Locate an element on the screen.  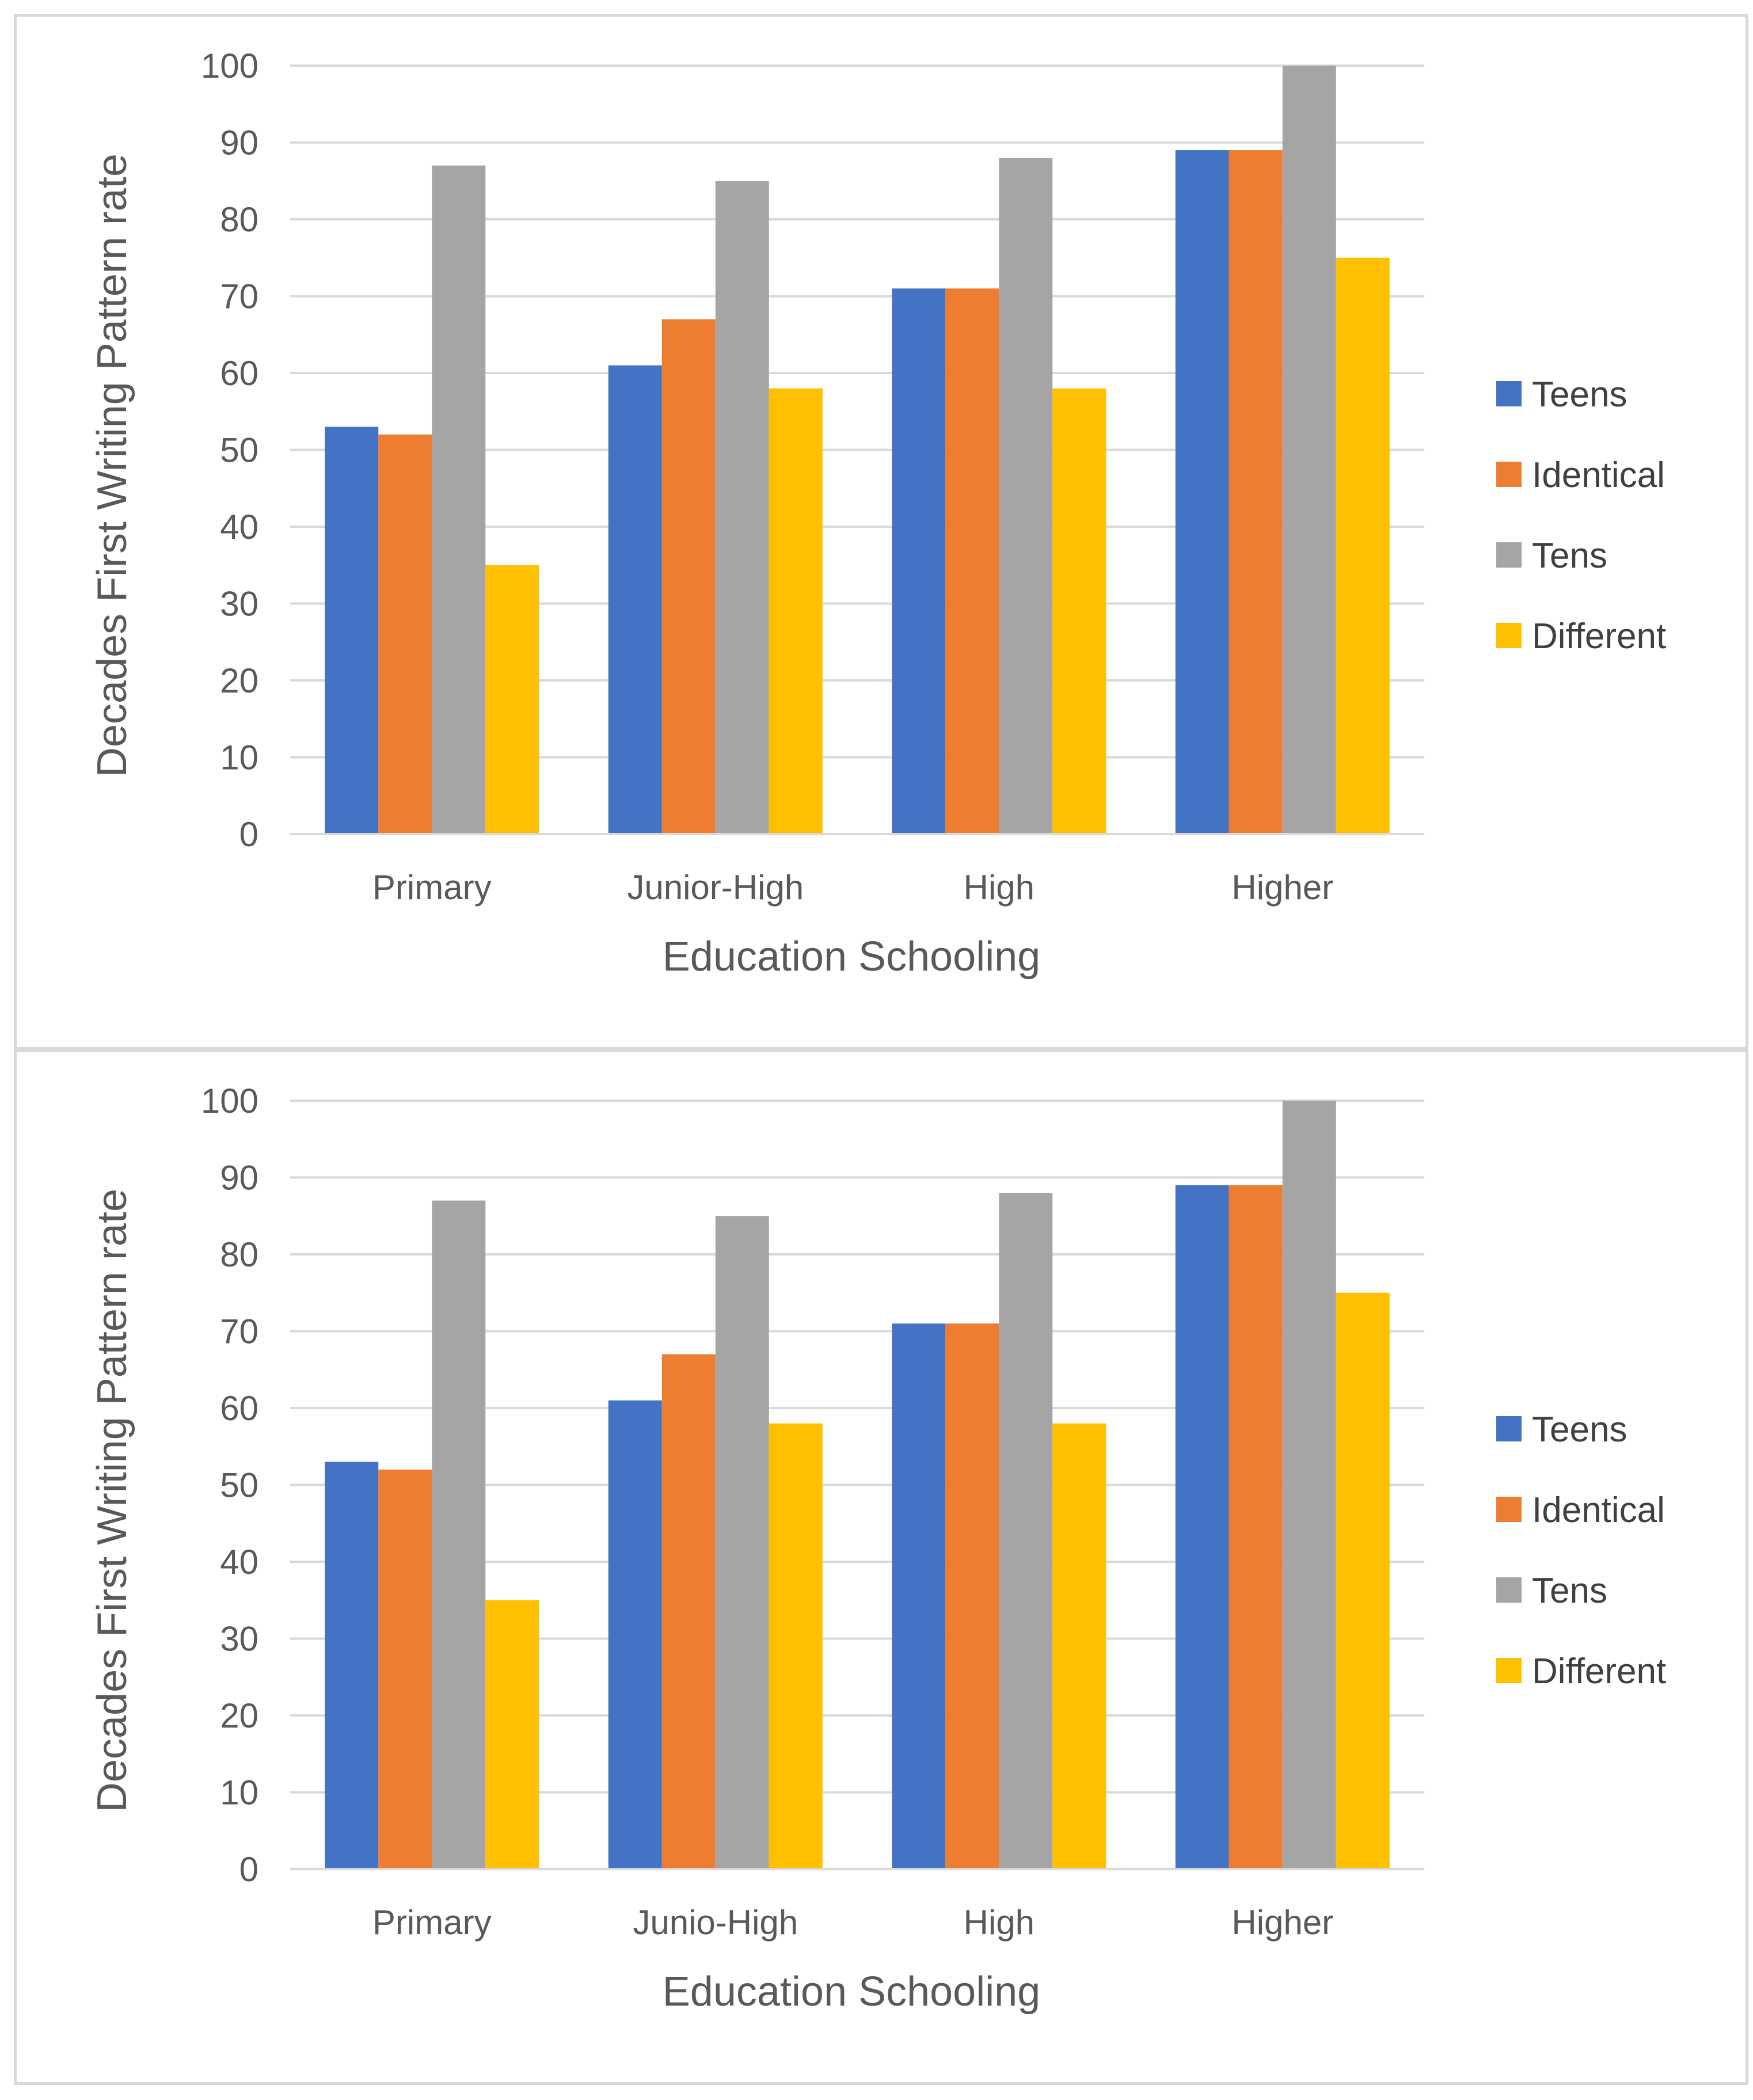
x-category-label: Junio-High is located at coordinates (716, 1923).